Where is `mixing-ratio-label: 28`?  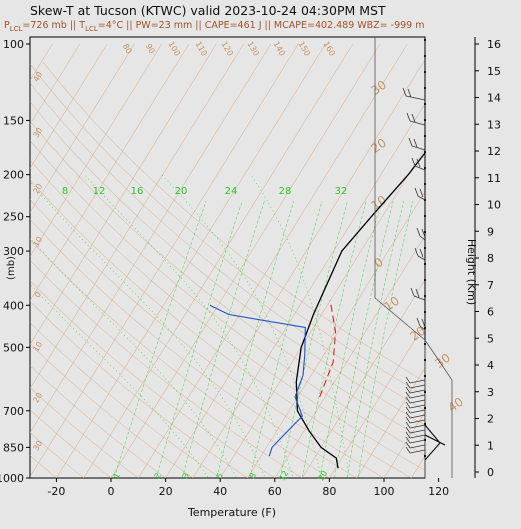
mixing-ratio-label: 28 is located at coordinates (285, 191).